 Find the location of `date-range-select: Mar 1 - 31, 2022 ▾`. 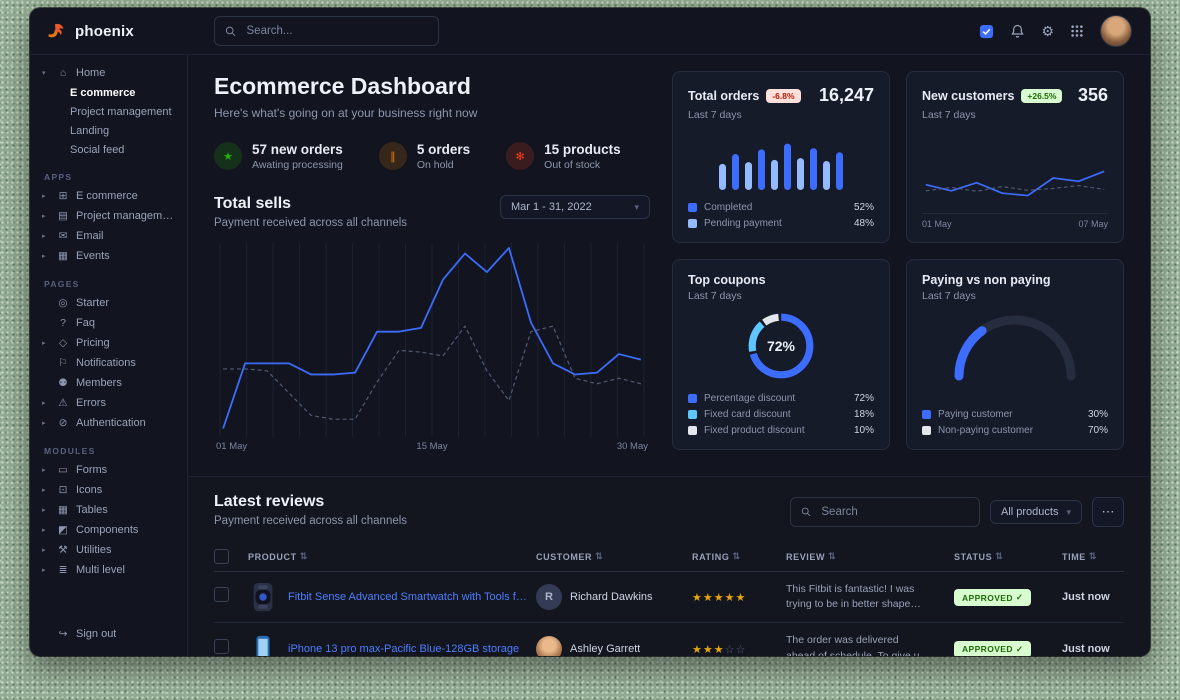

date-range-select: Mar 1 - 31, 2022 ▾ is located at coordinates (575, 207).